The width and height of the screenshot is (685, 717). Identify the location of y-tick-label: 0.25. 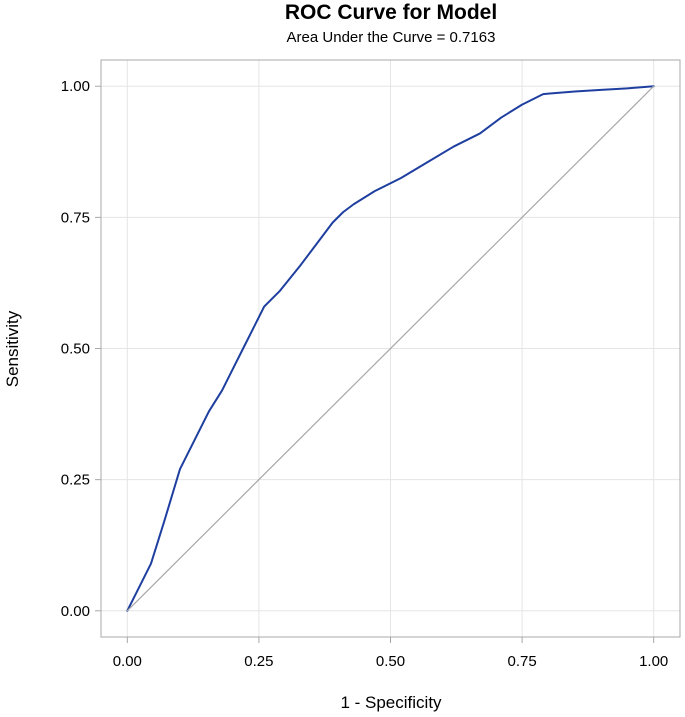
(75, 480).